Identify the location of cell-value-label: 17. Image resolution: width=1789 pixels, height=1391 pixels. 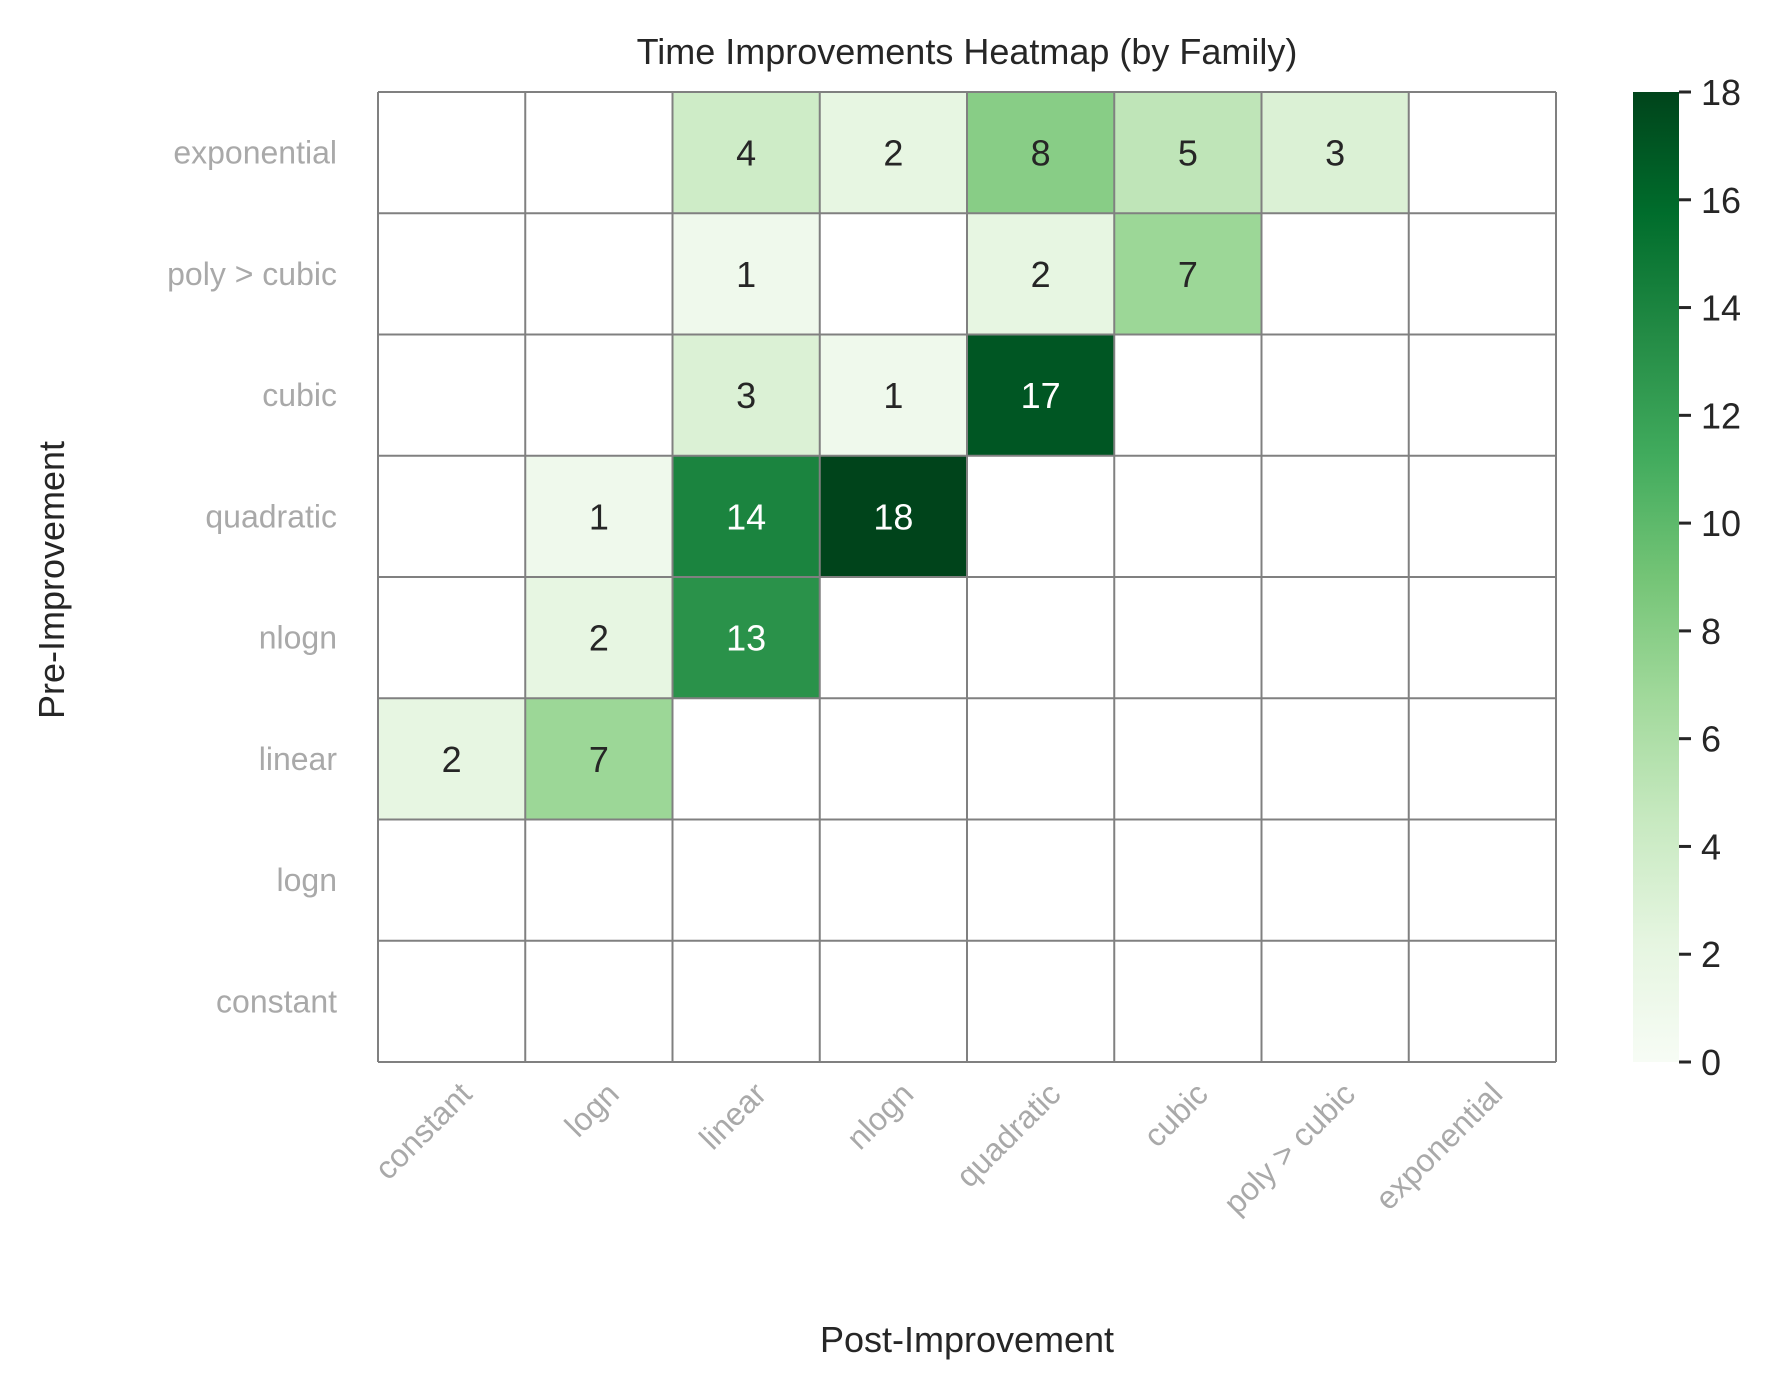
(1041, 395).